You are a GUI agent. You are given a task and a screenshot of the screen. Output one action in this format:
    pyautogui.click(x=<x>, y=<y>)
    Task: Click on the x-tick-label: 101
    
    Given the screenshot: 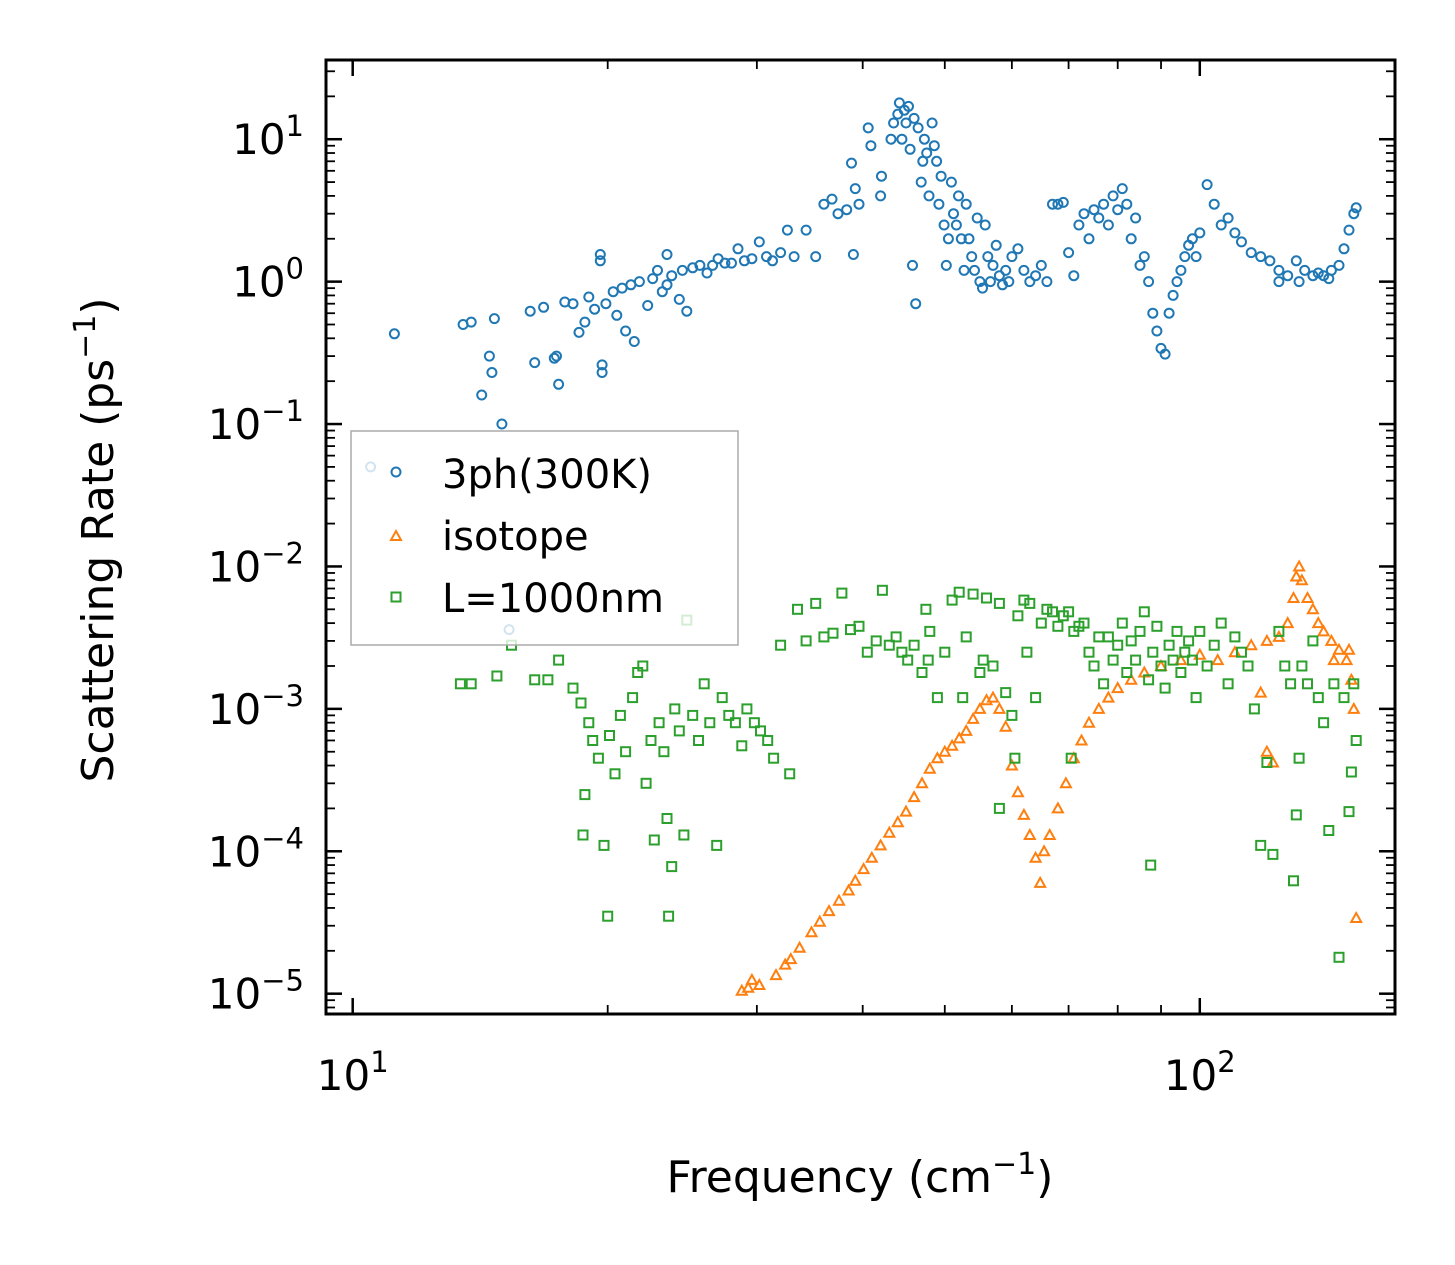 What is the action you would take?
    pyautogui.click(x=353, y=1072)
    